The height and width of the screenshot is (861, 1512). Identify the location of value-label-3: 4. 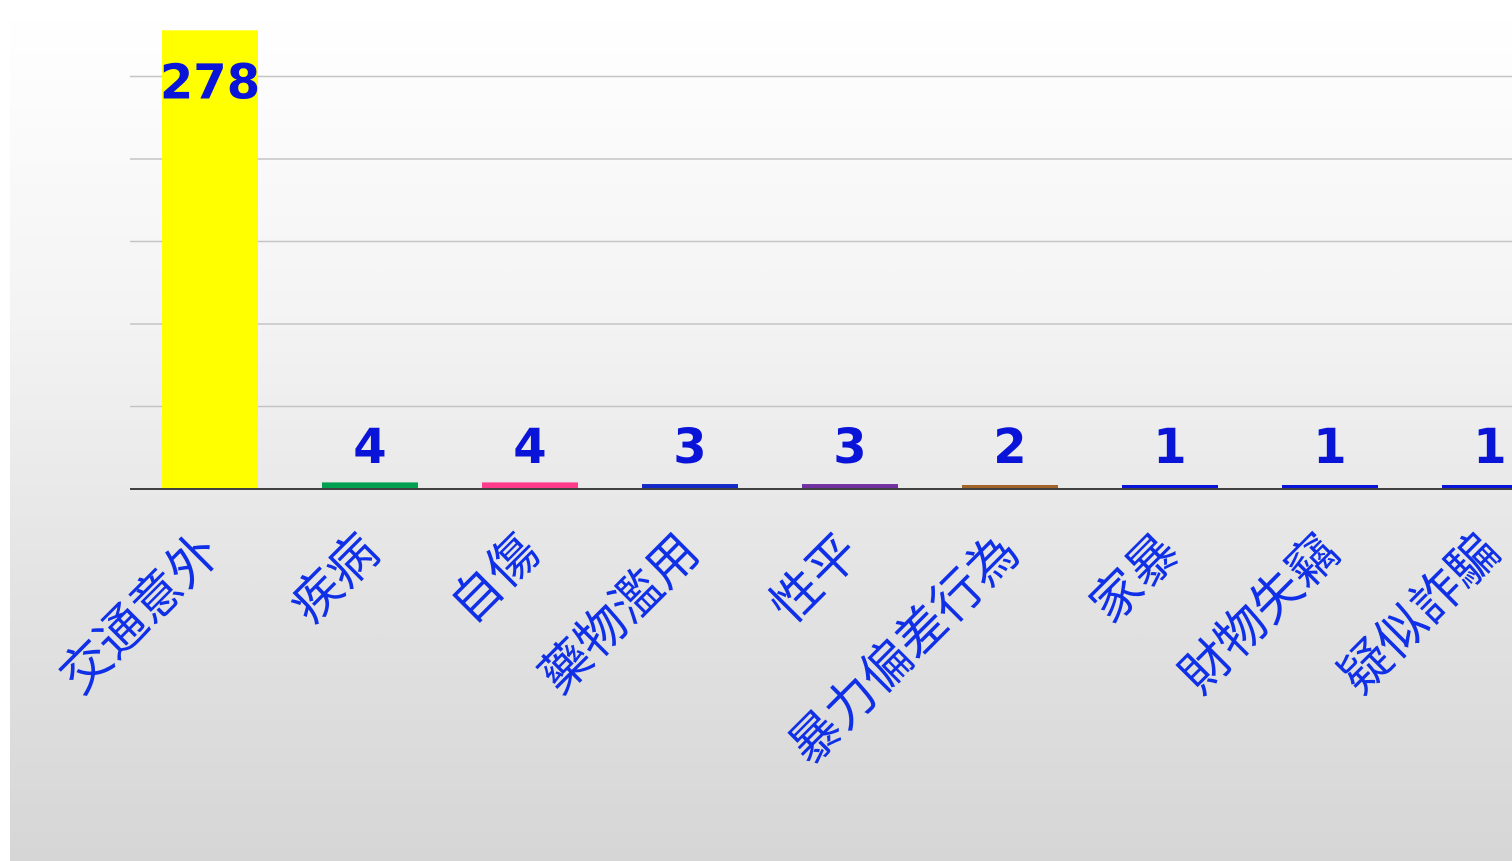
(529, 447).